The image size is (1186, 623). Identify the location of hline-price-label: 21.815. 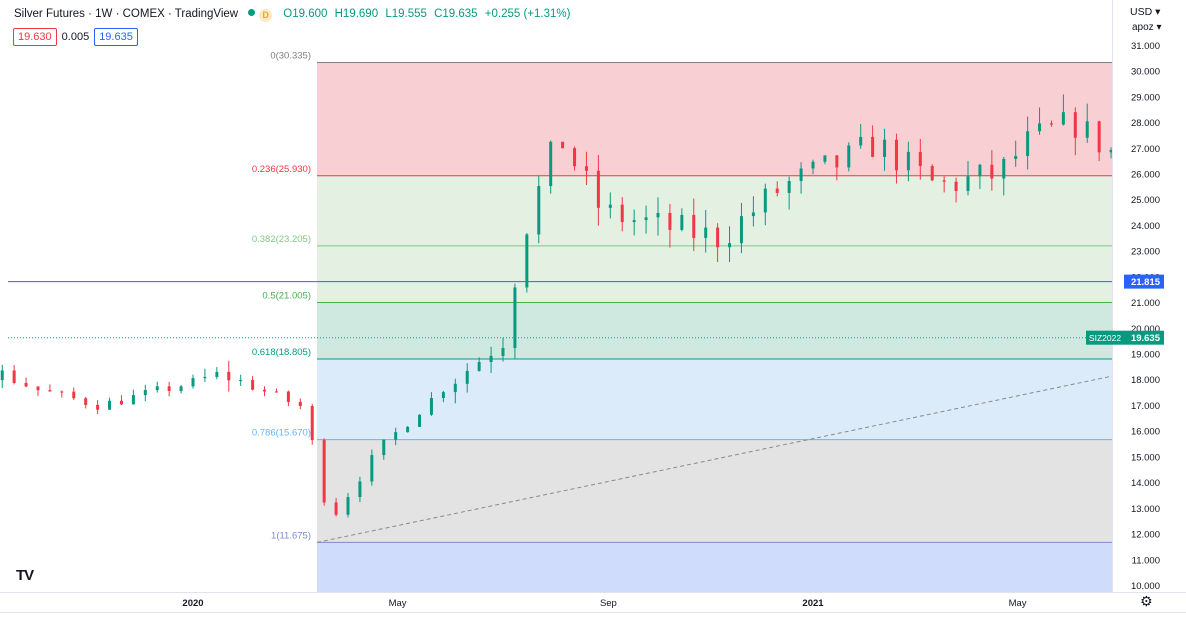
(1146, 282).